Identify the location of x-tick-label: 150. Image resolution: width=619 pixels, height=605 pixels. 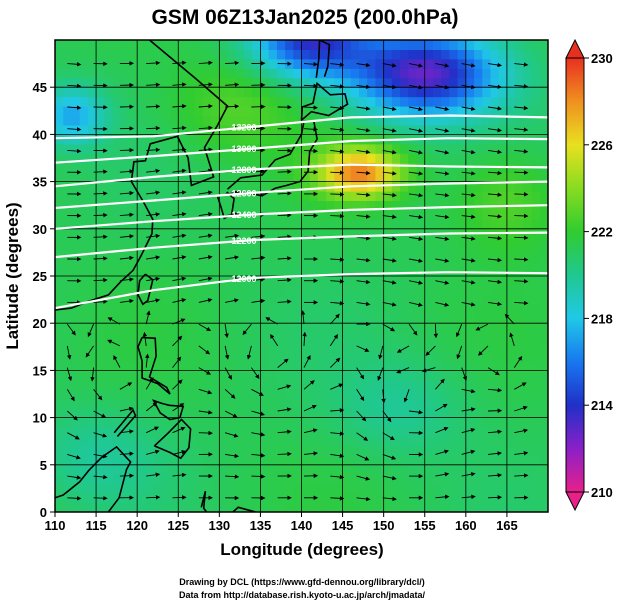
(384, 525).